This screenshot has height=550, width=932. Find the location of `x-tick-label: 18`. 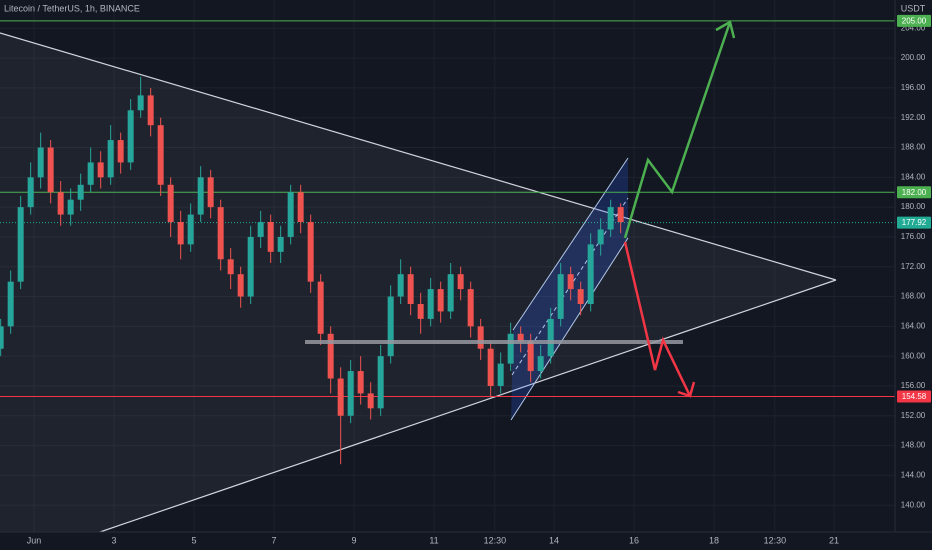

x-tick-label: 18 is located at coordinates (714, 540).